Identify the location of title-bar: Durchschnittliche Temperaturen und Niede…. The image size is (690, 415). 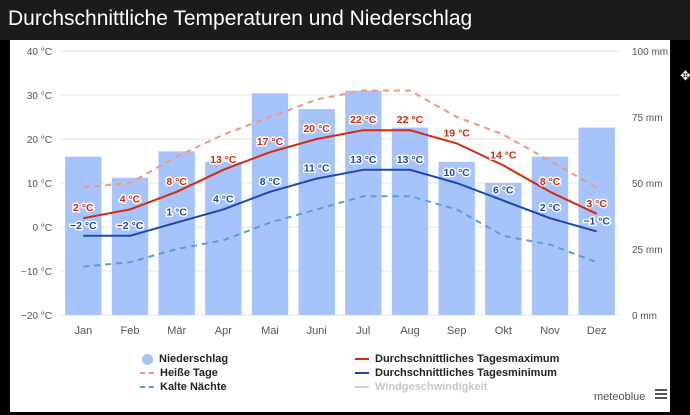
(345, 20).